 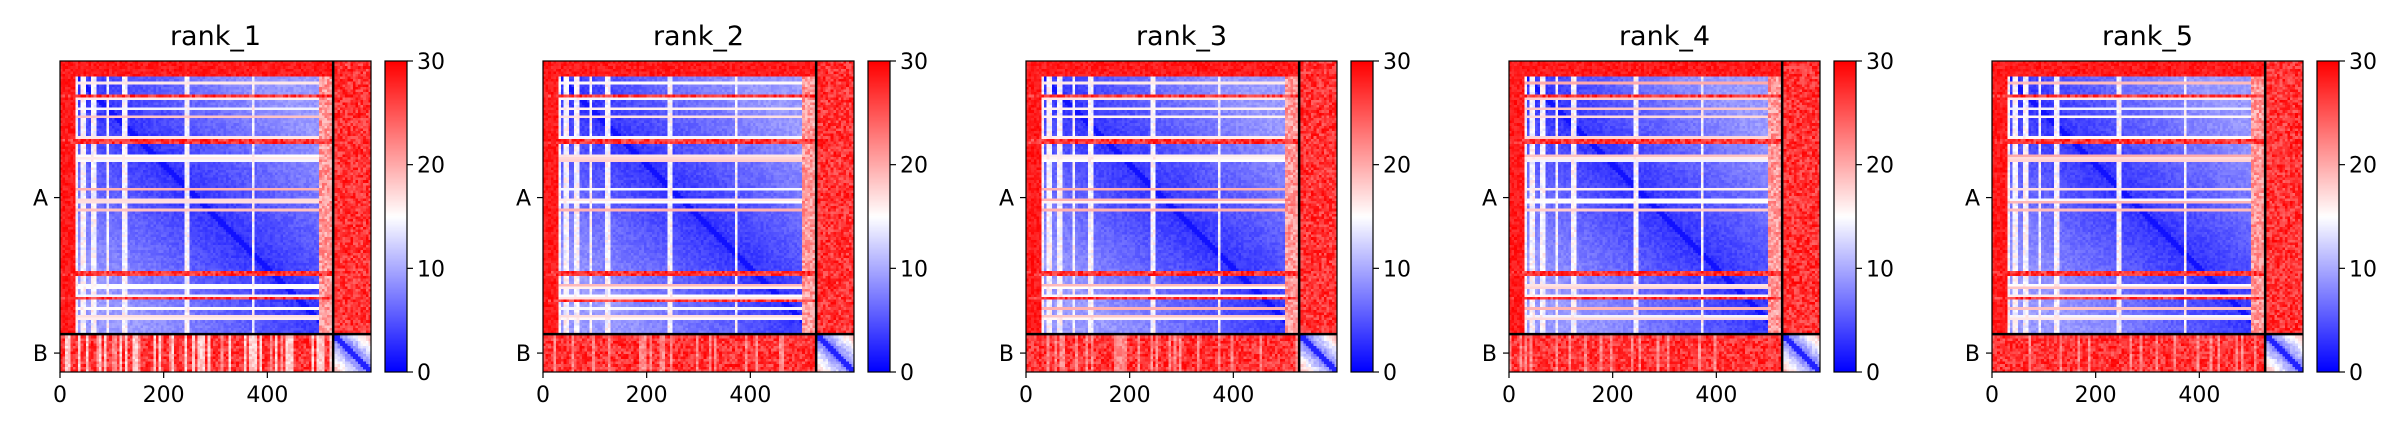 I want to click on panel-title: rank_2, so click(x=698, y=36).